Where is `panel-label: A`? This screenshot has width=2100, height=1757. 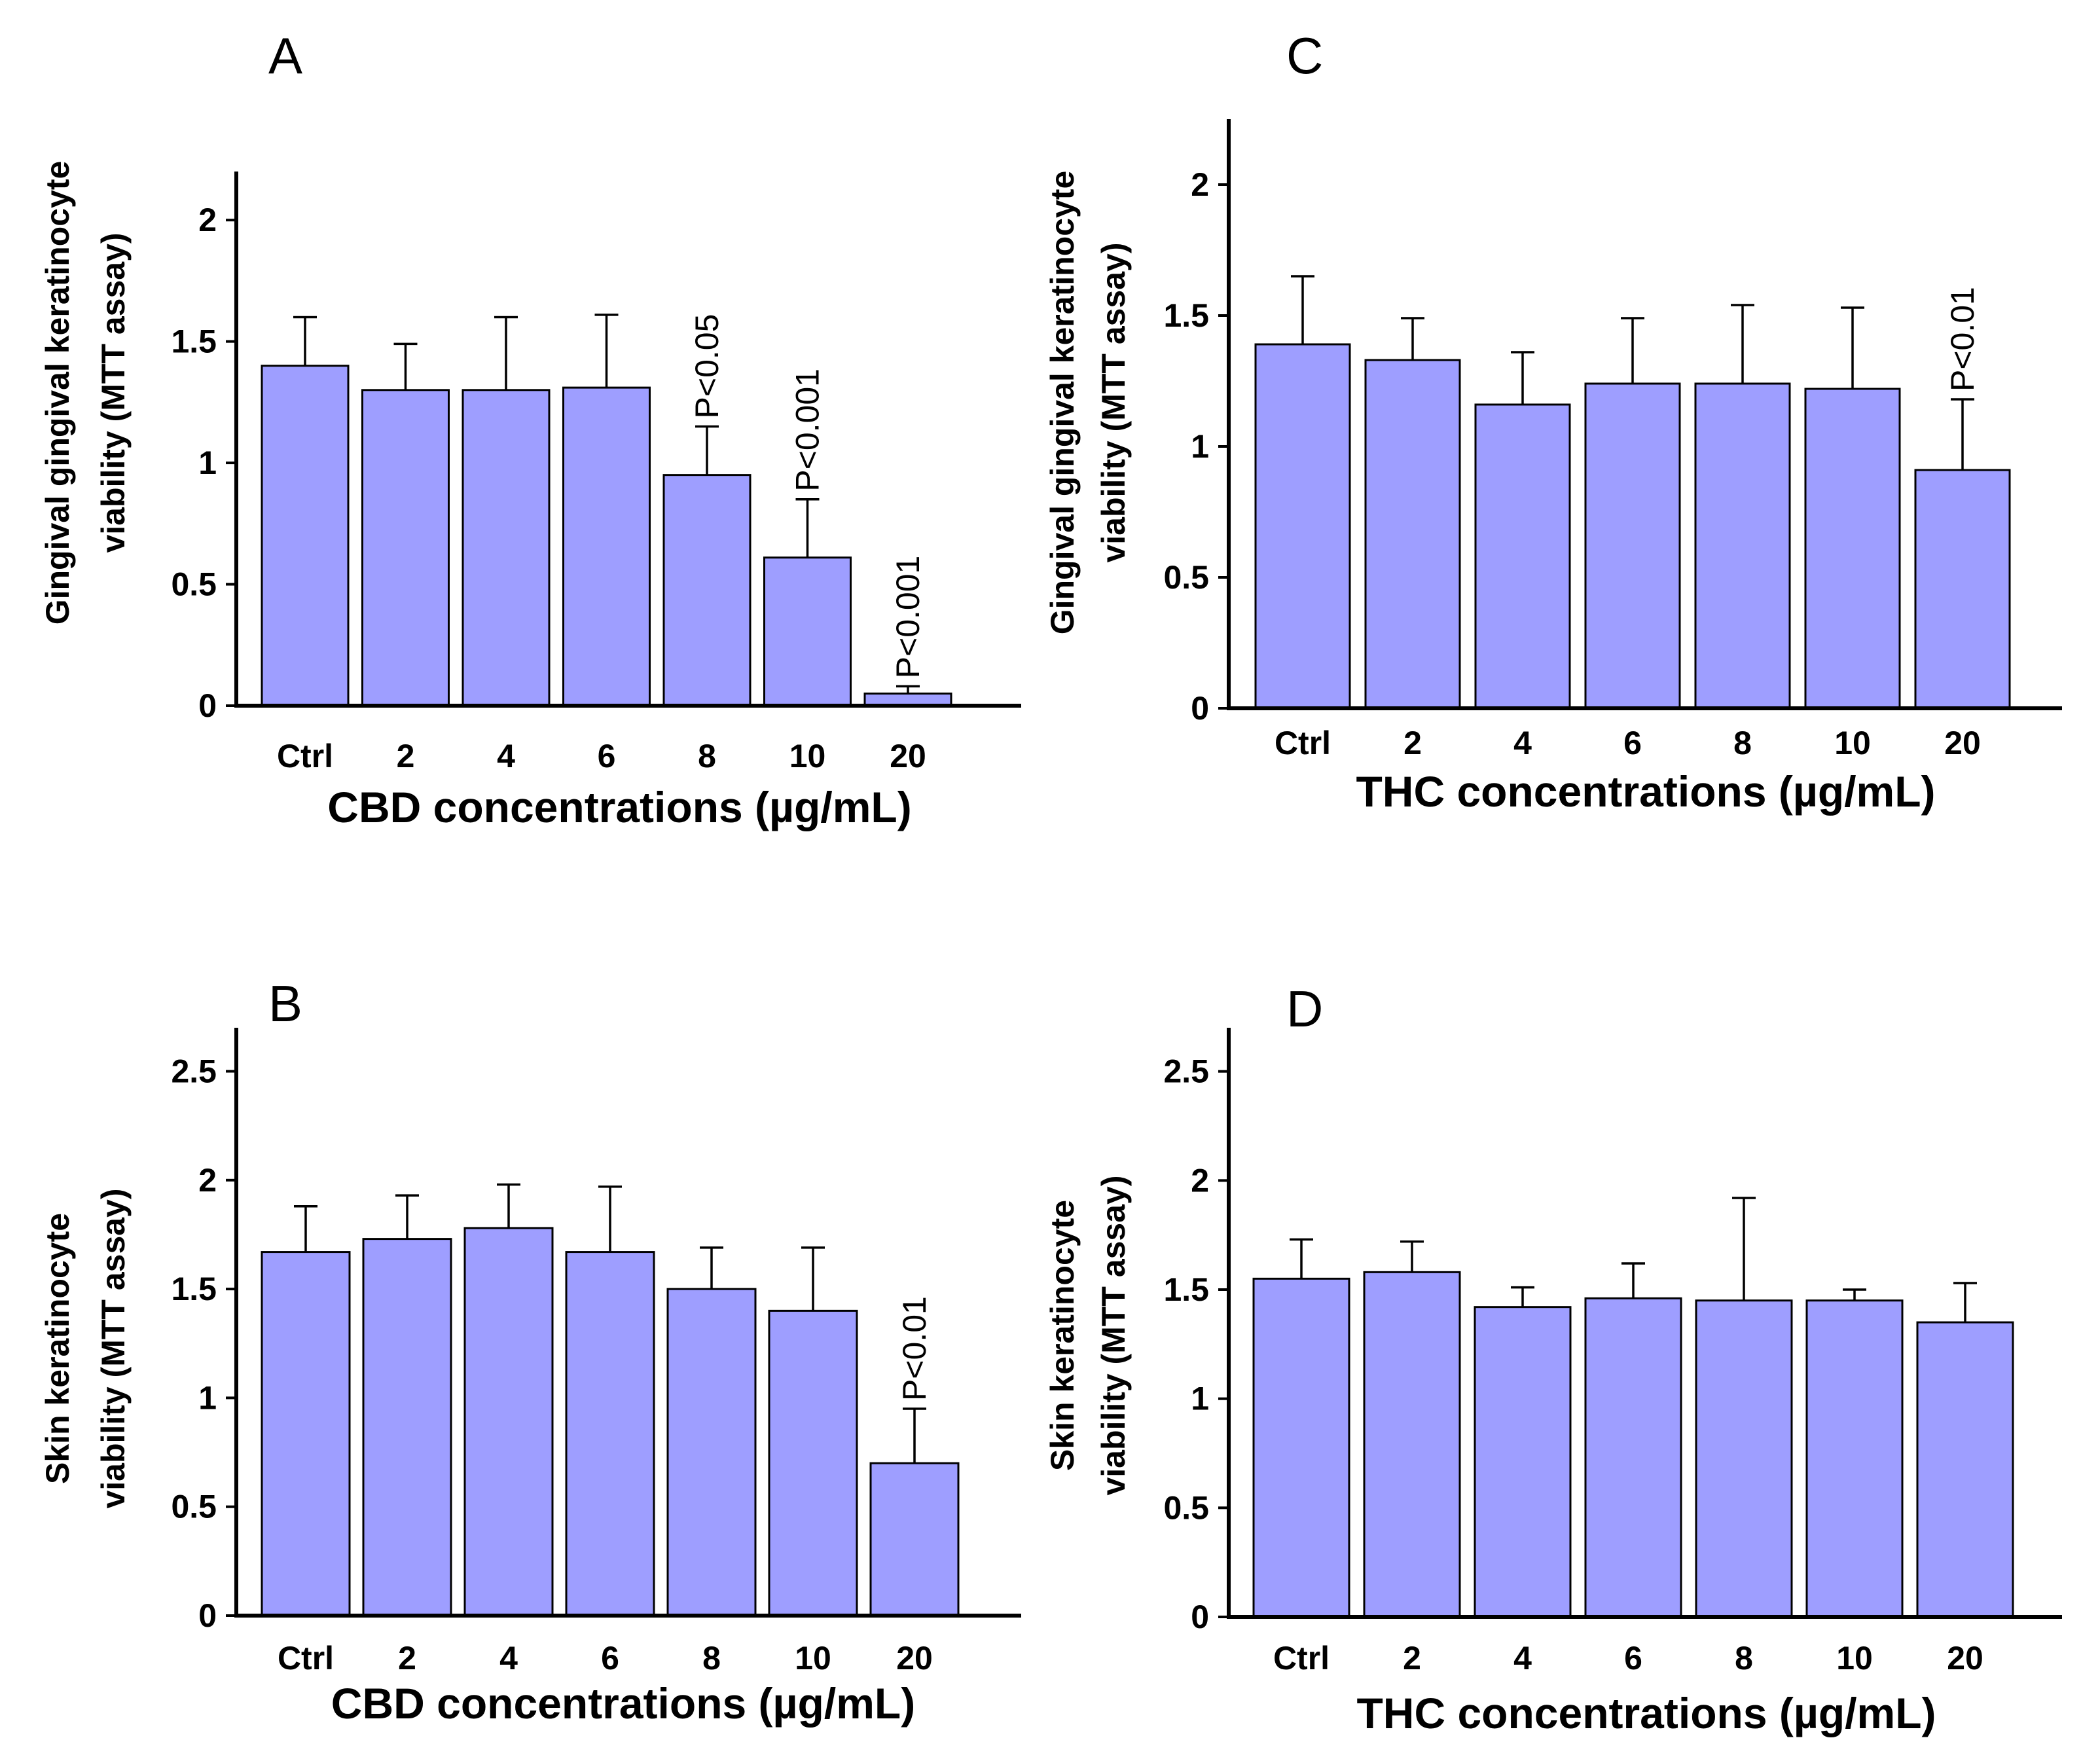
panel-label: A is located at coordinates (285, 55).